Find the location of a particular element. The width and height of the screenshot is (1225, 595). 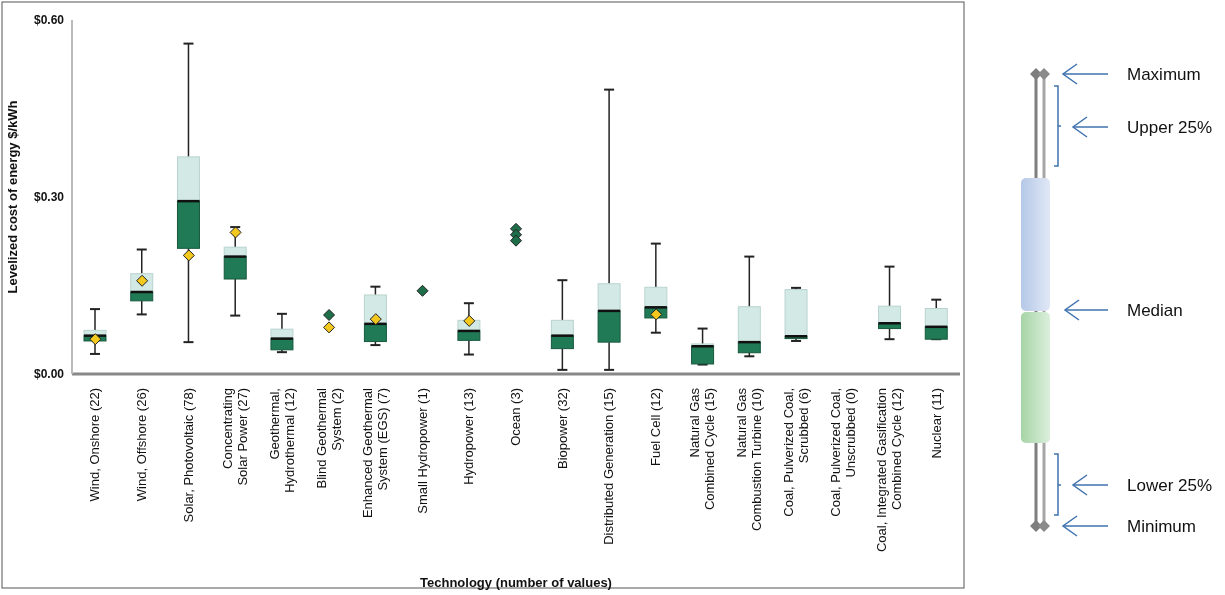

x-tick-label: Coal, Integrated Gasification Combined Cycle (12) is located at coordinates (889, 470).